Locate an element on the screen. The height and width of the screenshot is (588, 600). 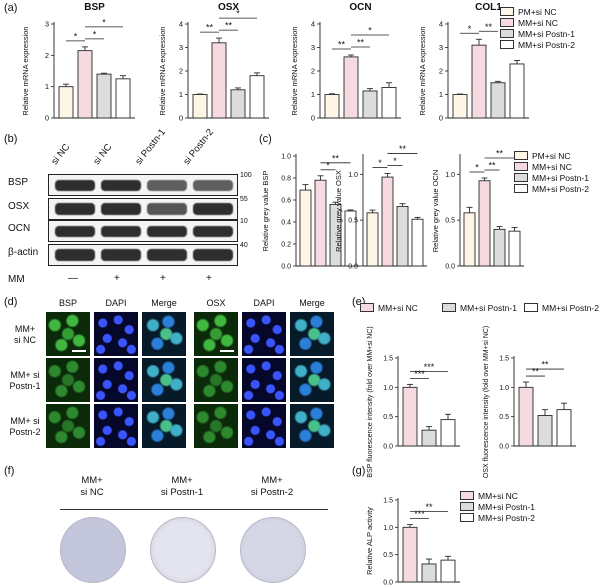
y-tick-label: 0.0 is located at coordinates (504, 447).